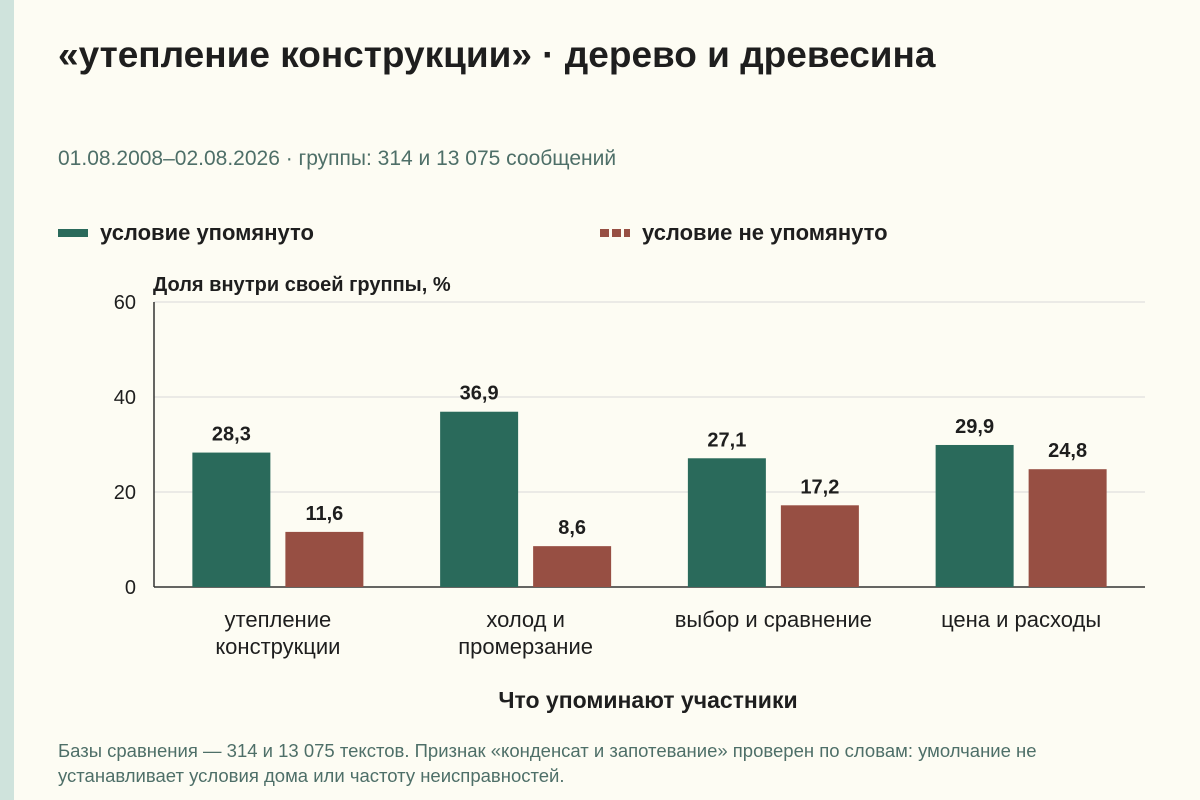  Describe the element at coordinates (572, 528) in the screenshot. I see `bar-value-label: 8,6` at that location.